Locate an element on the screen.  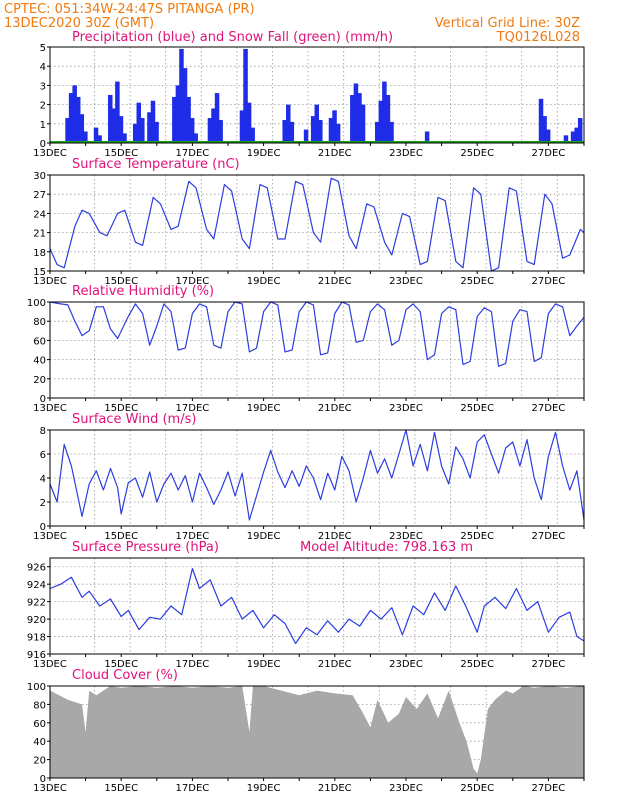
rh-ytick: 20 is located at coordinates (39, 380).